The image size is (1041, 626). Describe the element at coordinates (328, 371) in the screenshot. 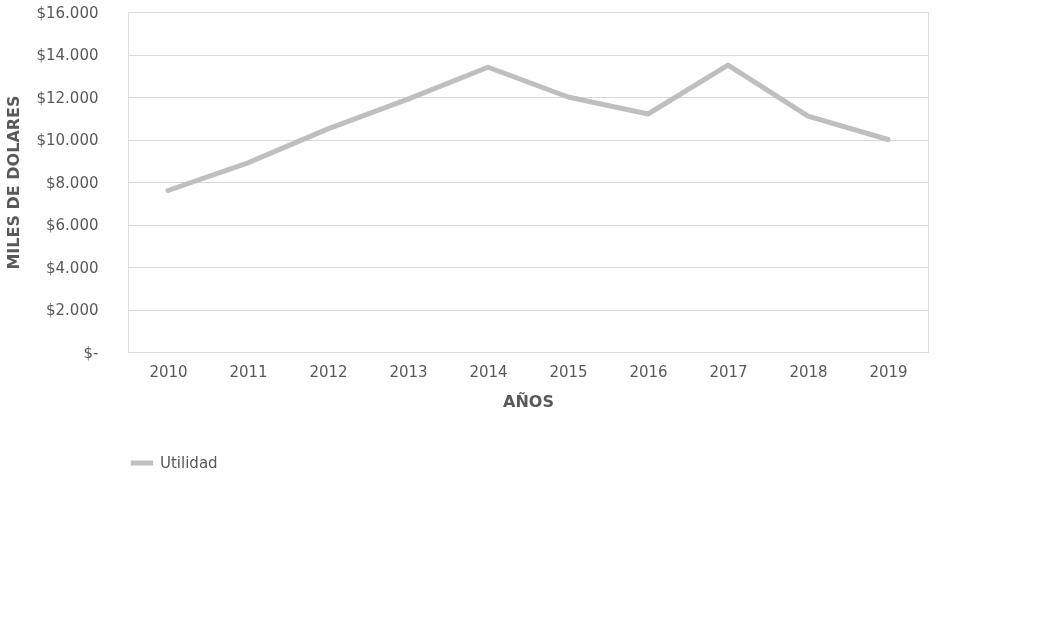

I see `x-tick-label: 2012` at that location.